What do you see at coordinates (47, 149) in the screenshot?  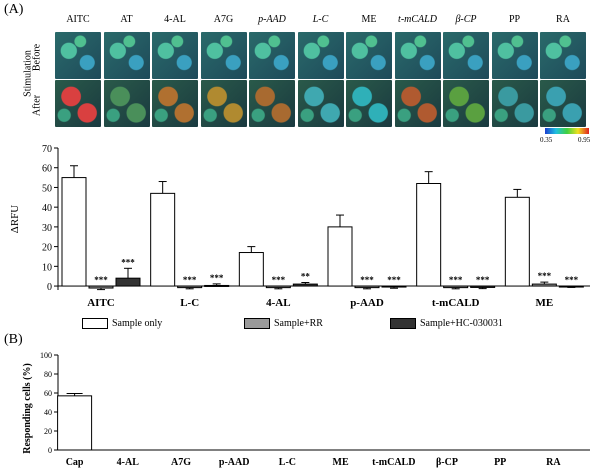 I see `y-tick-label: 70` at bounding box center [47, 149].